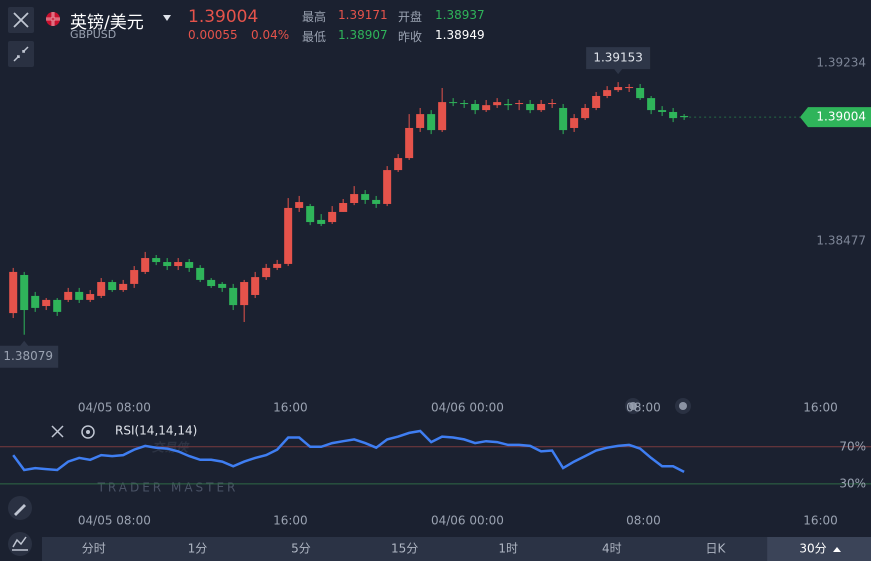  Describe the element at coordinates (20, 544) in the screenshot. I see `indicator-button` at that location.